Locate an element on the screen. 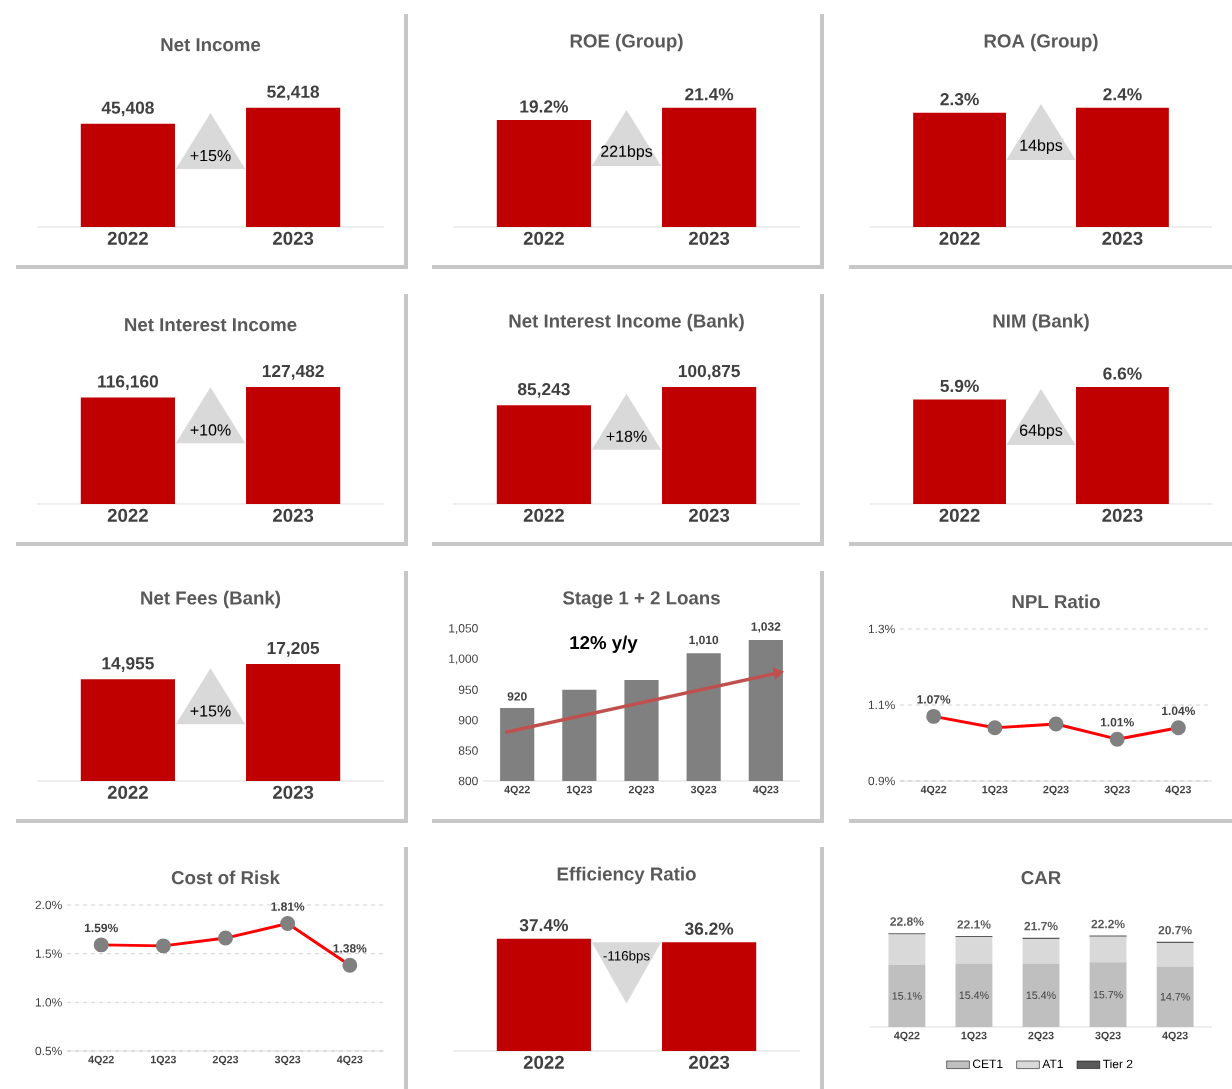 Image resolution: width=1232 pixels, height=1089 pixels. y-tick-label: 1.3% is located at coordinates (881, 629).